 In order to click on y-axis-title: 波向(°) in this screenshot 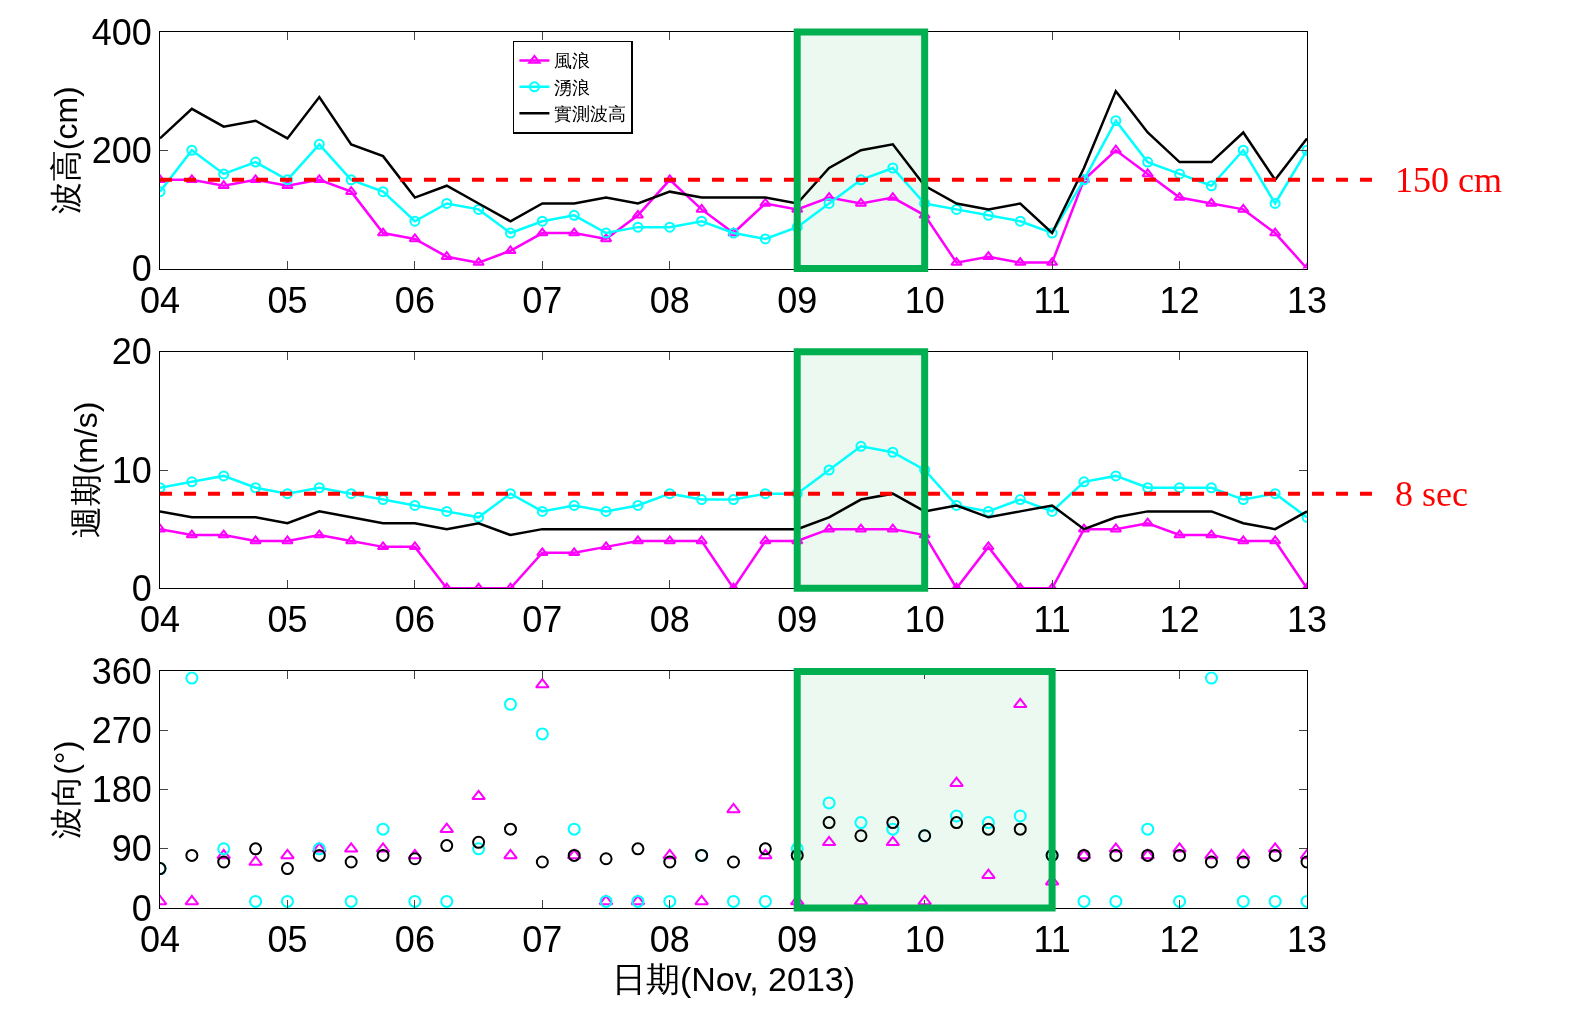, I will do `click(66, 789)`.